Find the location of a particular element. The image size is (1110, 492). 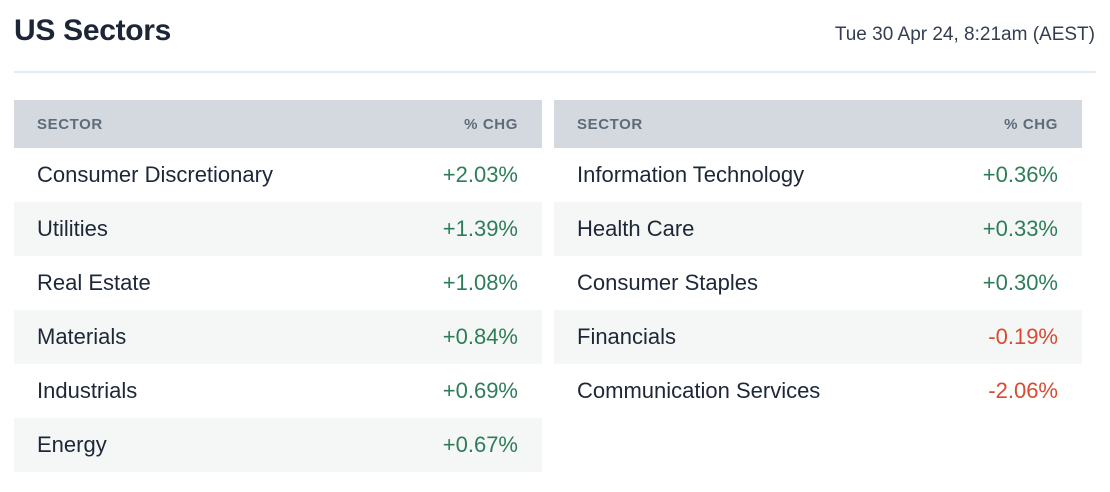

sector-name: Real Estate is located at coordinates (94, 282).